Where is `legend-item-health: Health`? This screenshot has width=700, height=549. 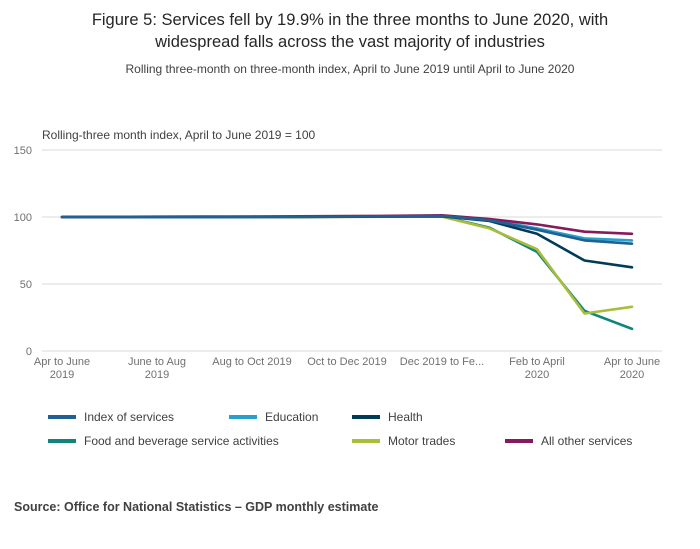 legend-item-health: Health is located at coordinates (387, 417).